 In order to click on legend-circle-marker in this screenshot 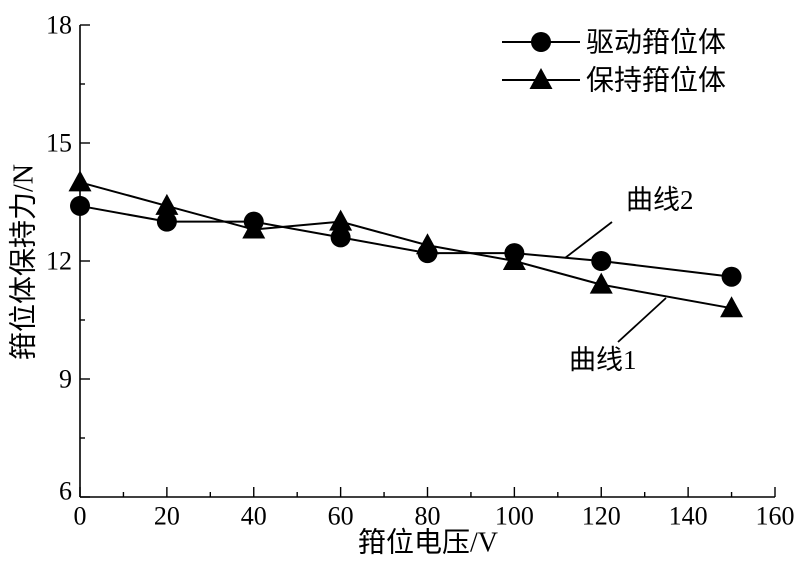, I will do `click(541, 42)`.